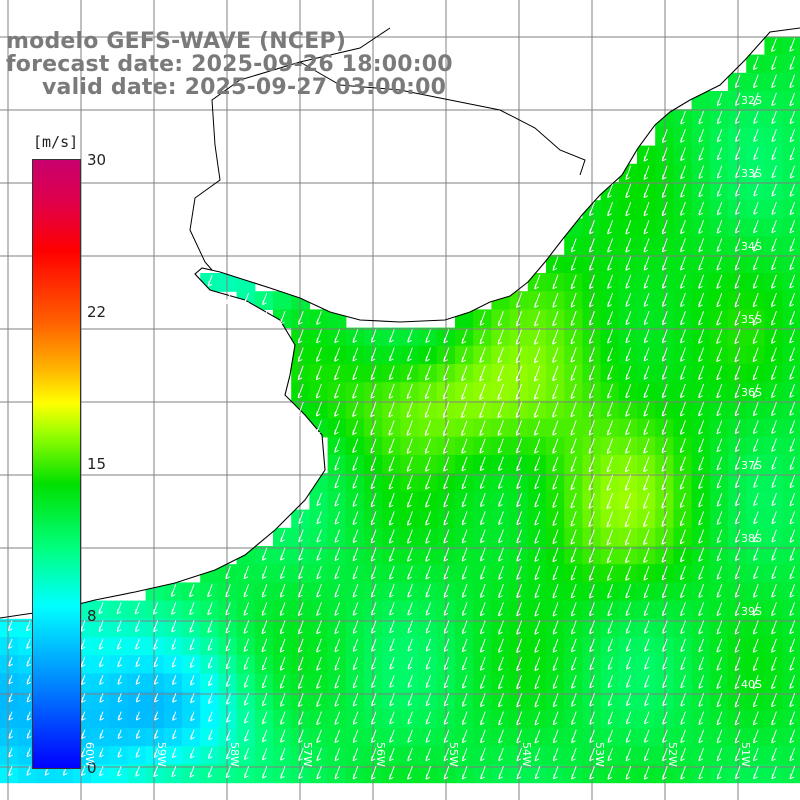 The height and width of the screenshot is (800, 800). Describe the element at coordinates (526, 754) in the screenshot. I see `lon-label-54w: 54W` at that location.